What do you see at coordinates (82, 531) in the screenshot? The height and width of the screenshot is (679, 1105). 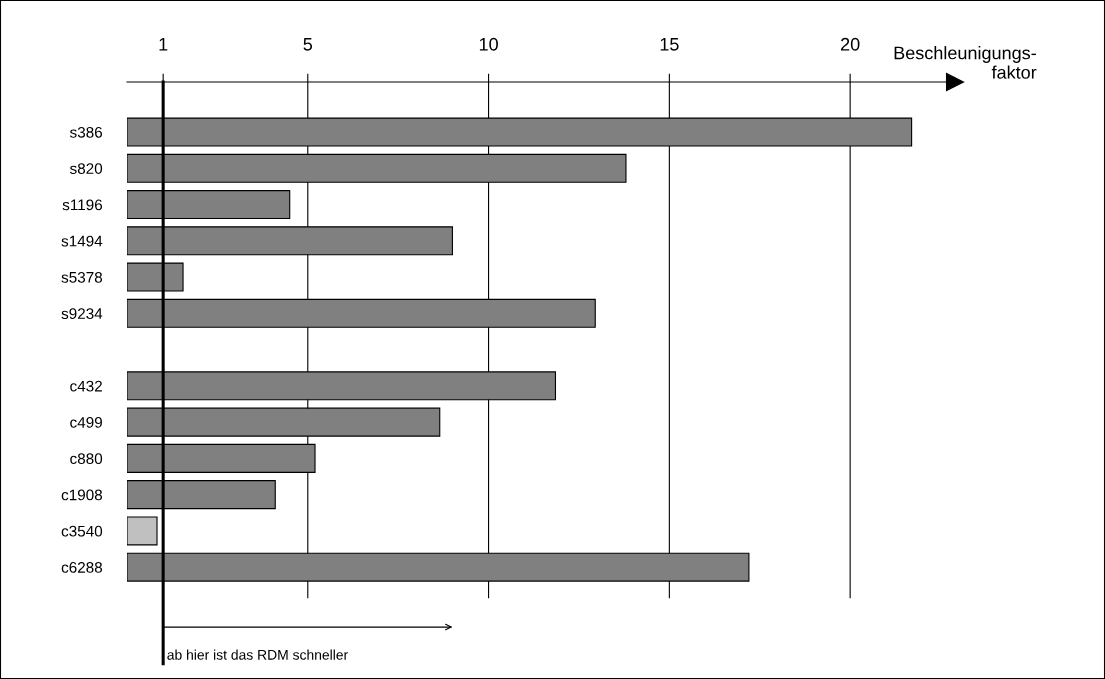 I see `y-tick-label: c3540` at bounding box center [82, 531].